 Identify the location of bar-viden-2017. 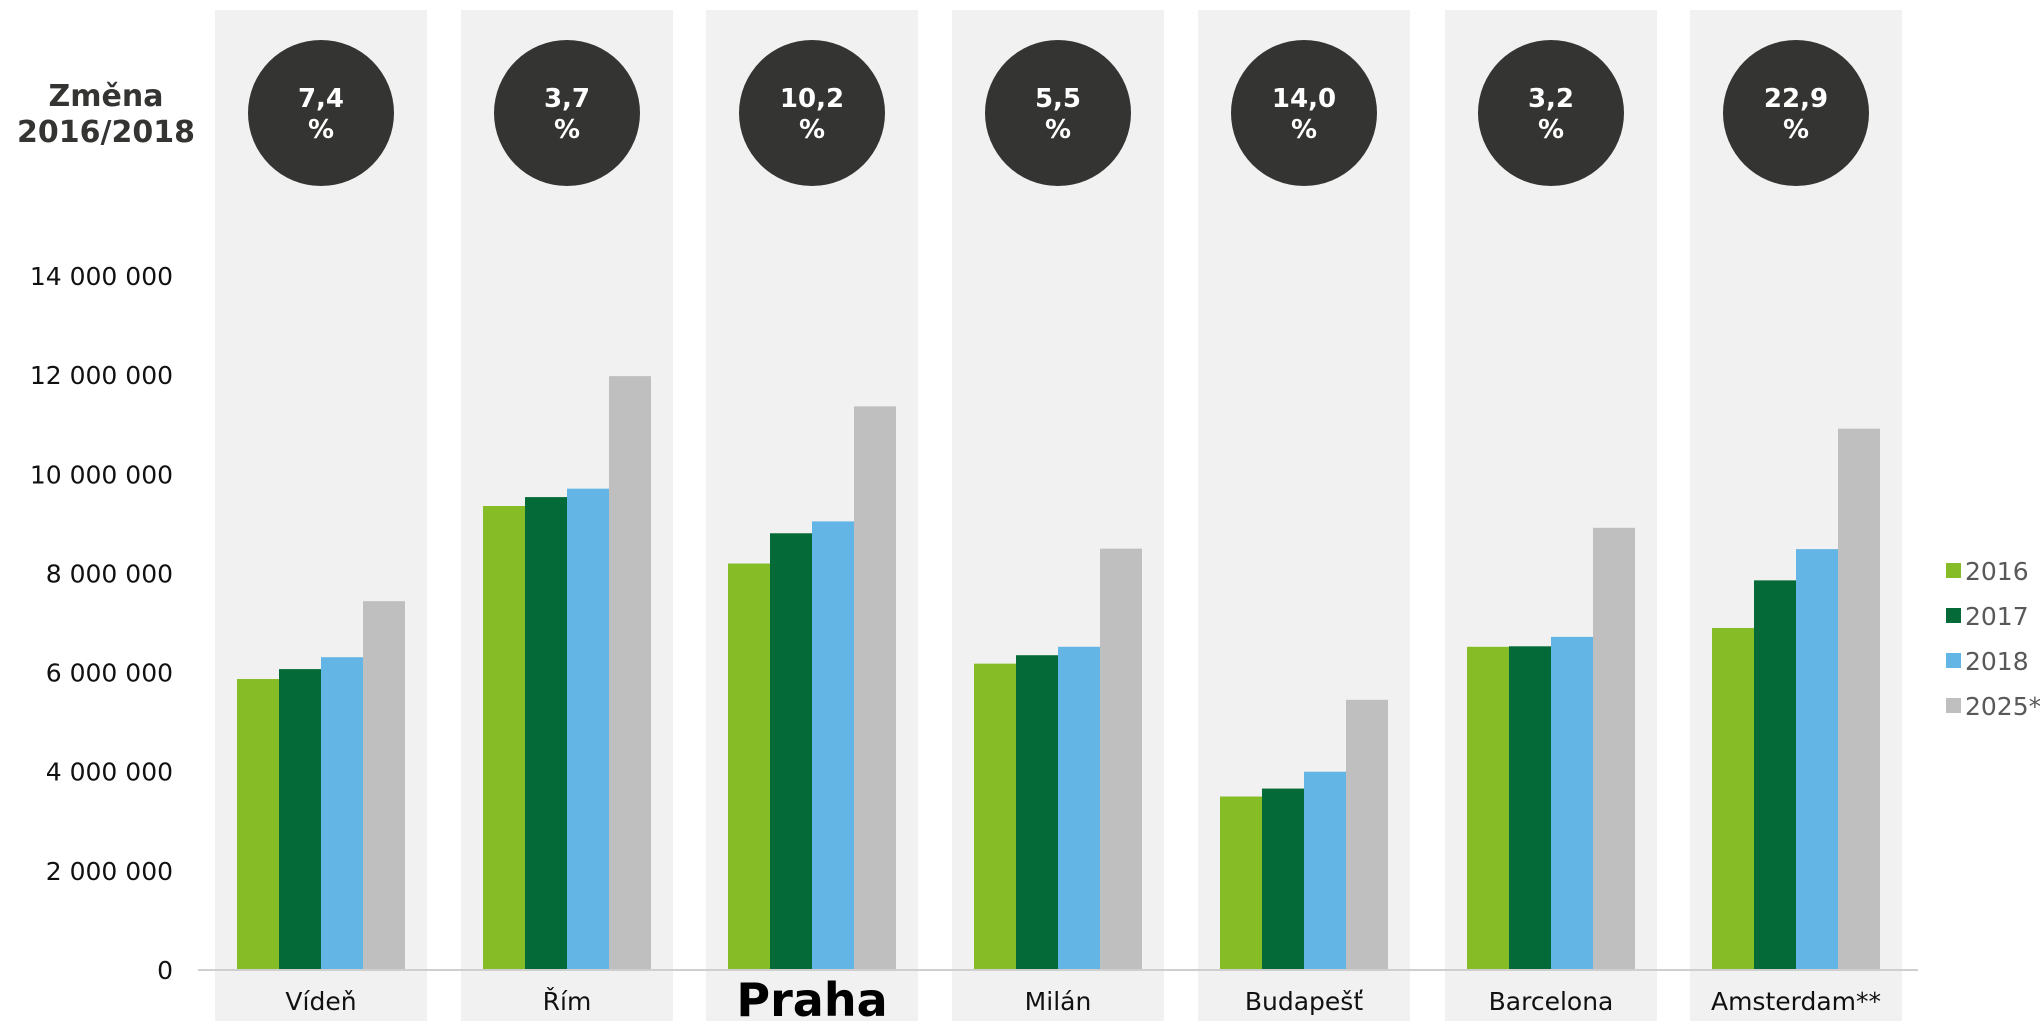
(300, 819).